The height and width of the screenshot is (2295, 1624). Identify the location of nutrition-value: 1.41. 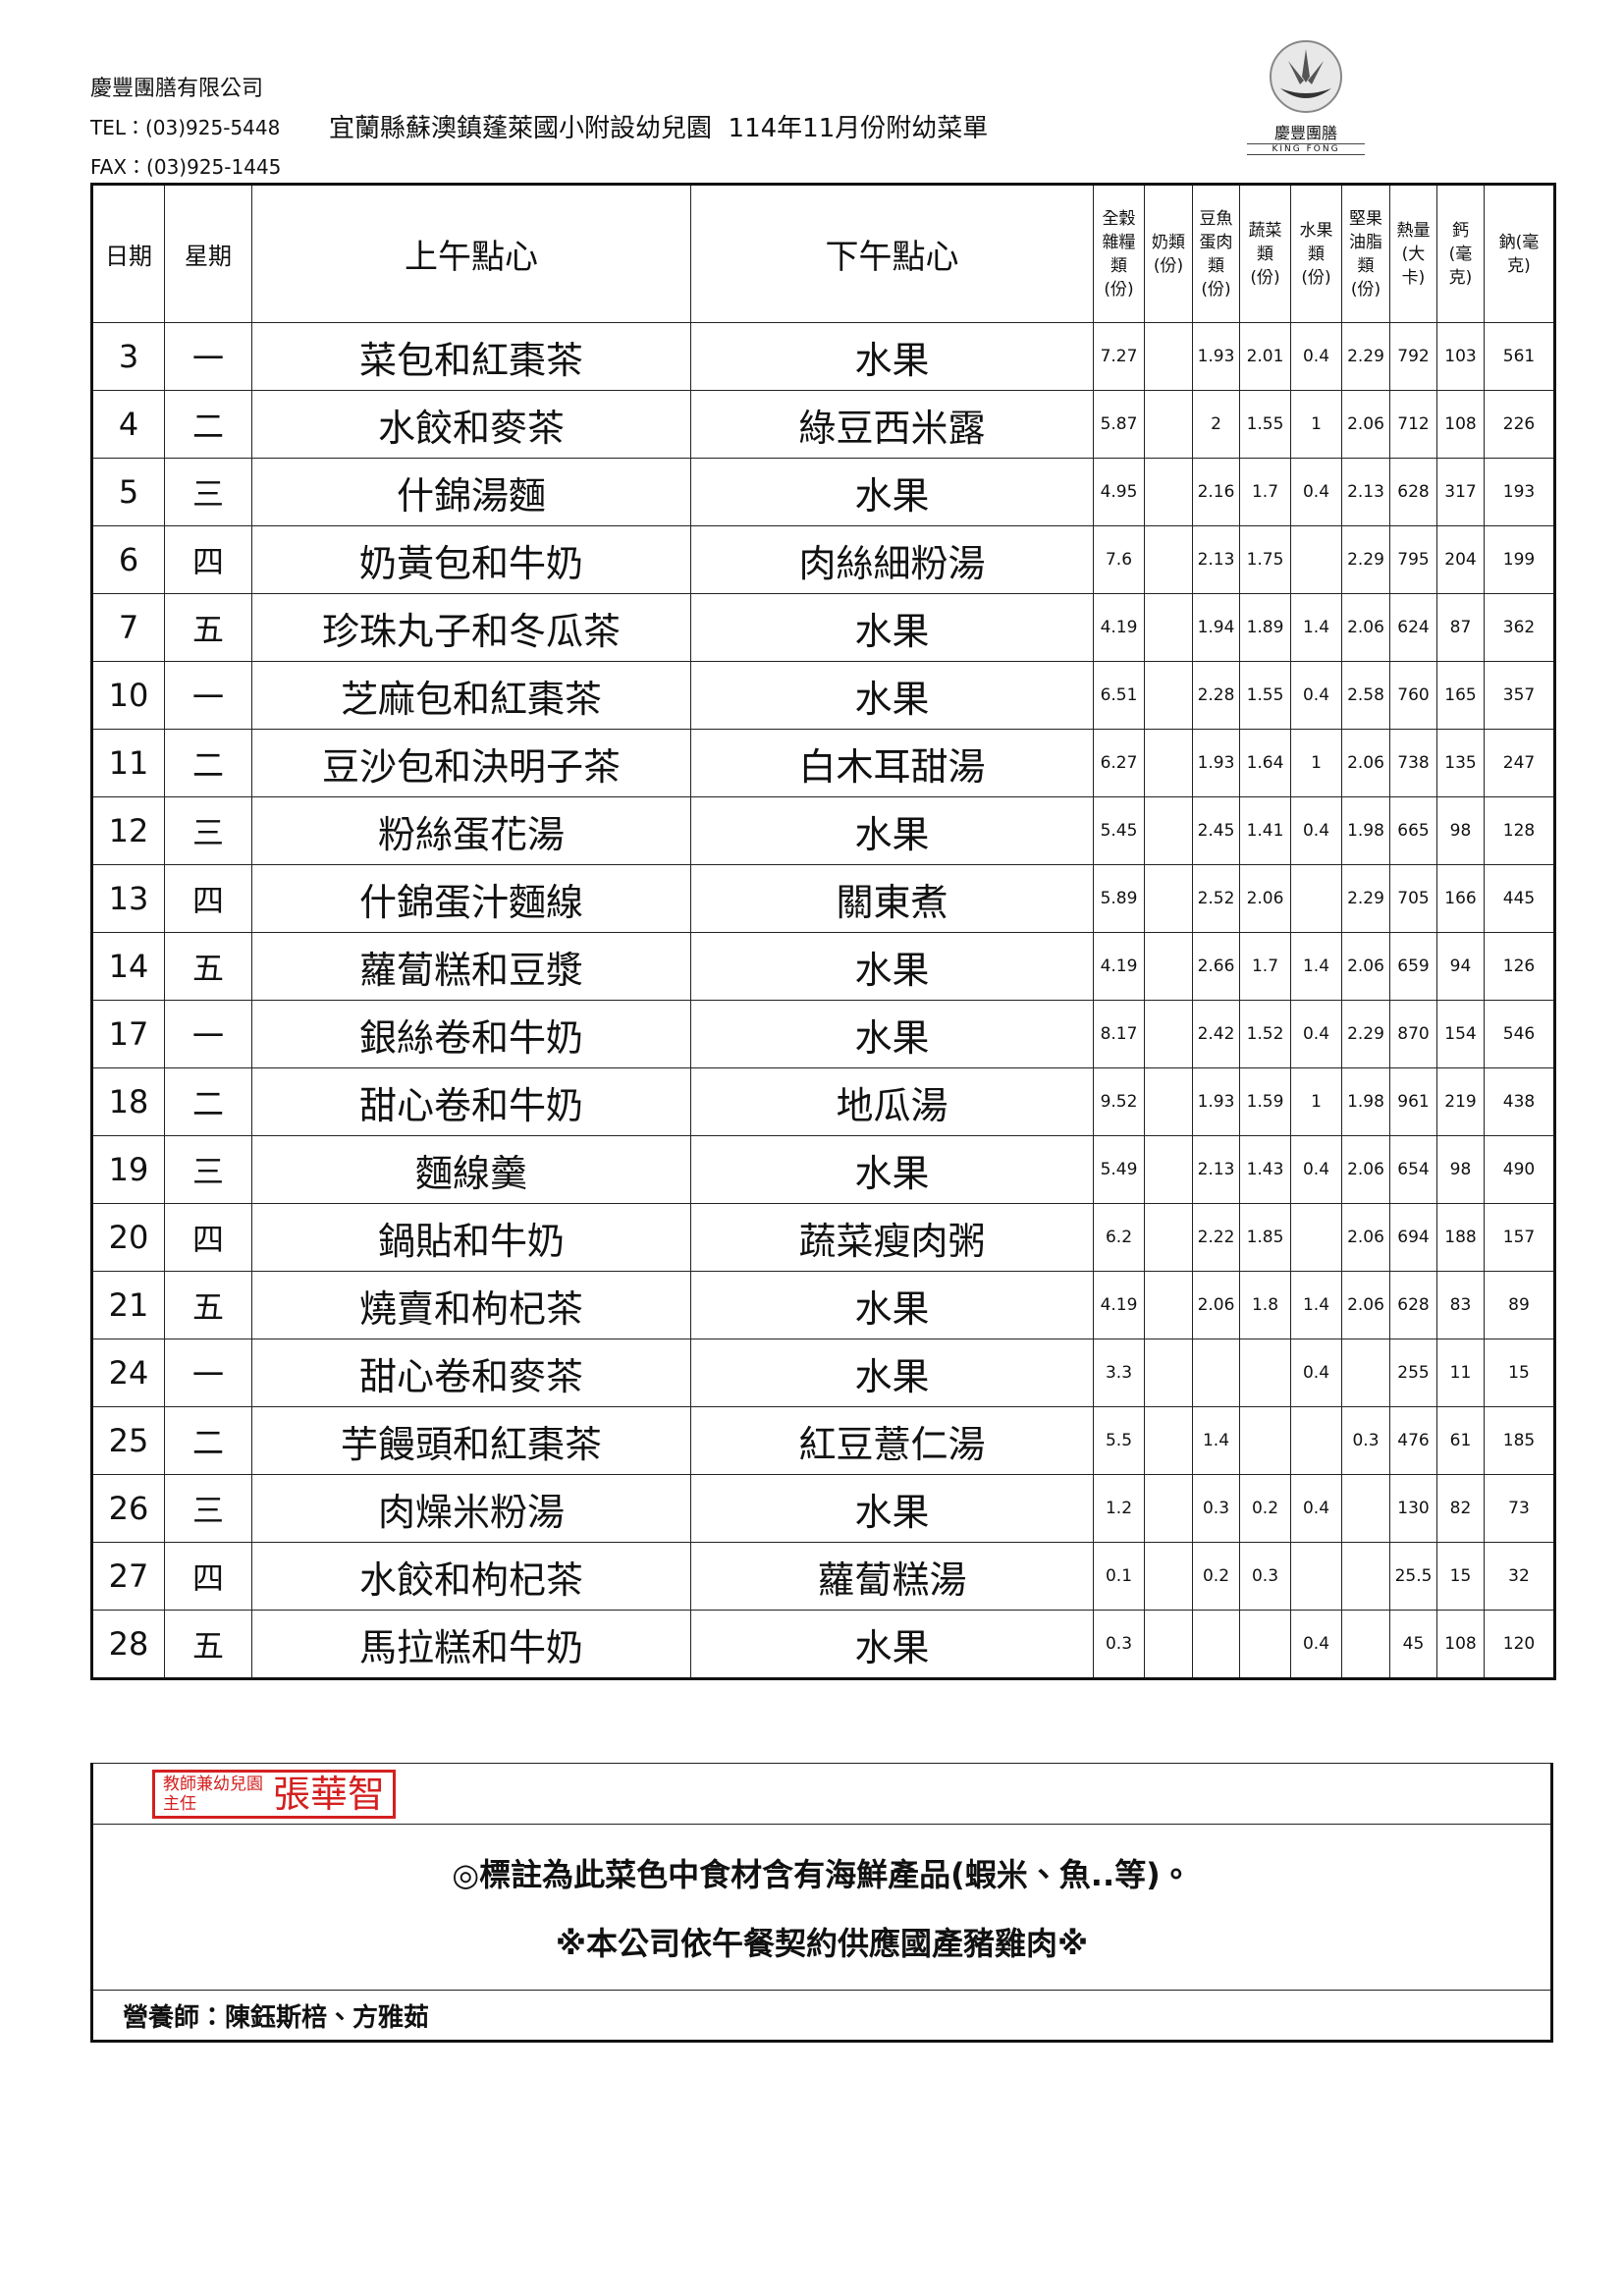
(1265, 830).